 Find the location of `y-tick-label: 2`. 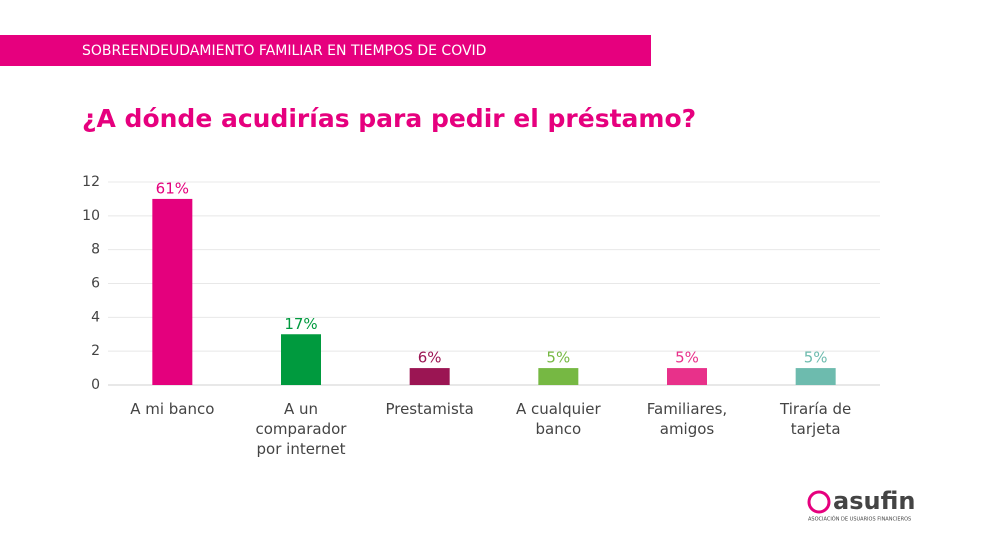

y-tick-label: 2 is located at coordinates (95, 351).